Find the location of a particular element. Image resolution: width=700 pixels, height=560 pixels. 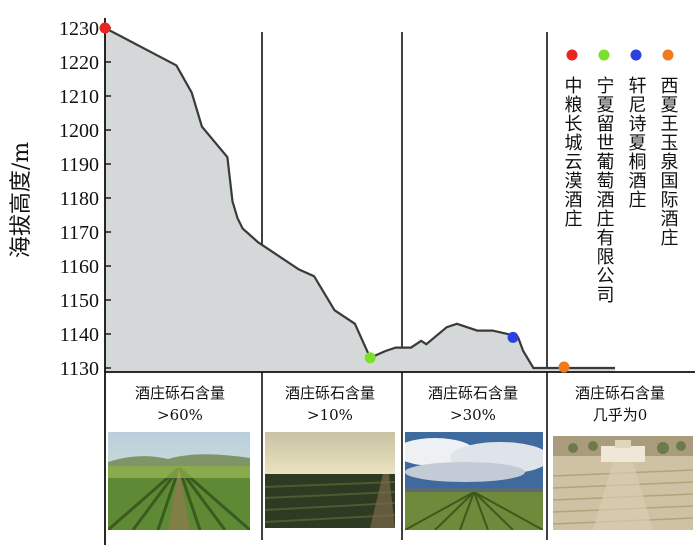

zone-caption-1: 酒庄砾石含量 >60% is located at coordinates (180, 404).